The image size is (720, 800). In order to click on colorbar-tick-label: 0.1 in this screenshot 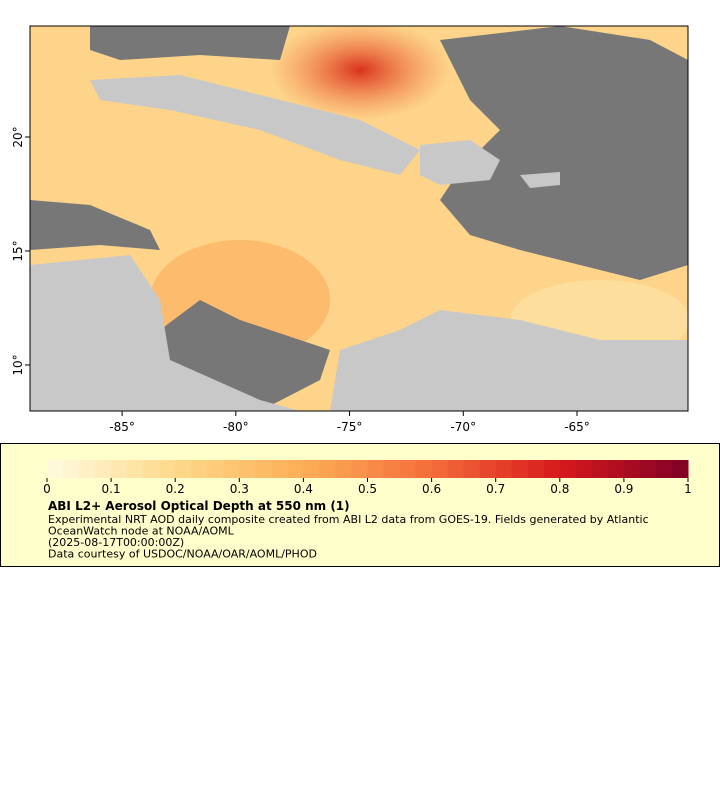, I will do `click(111, 489)`.